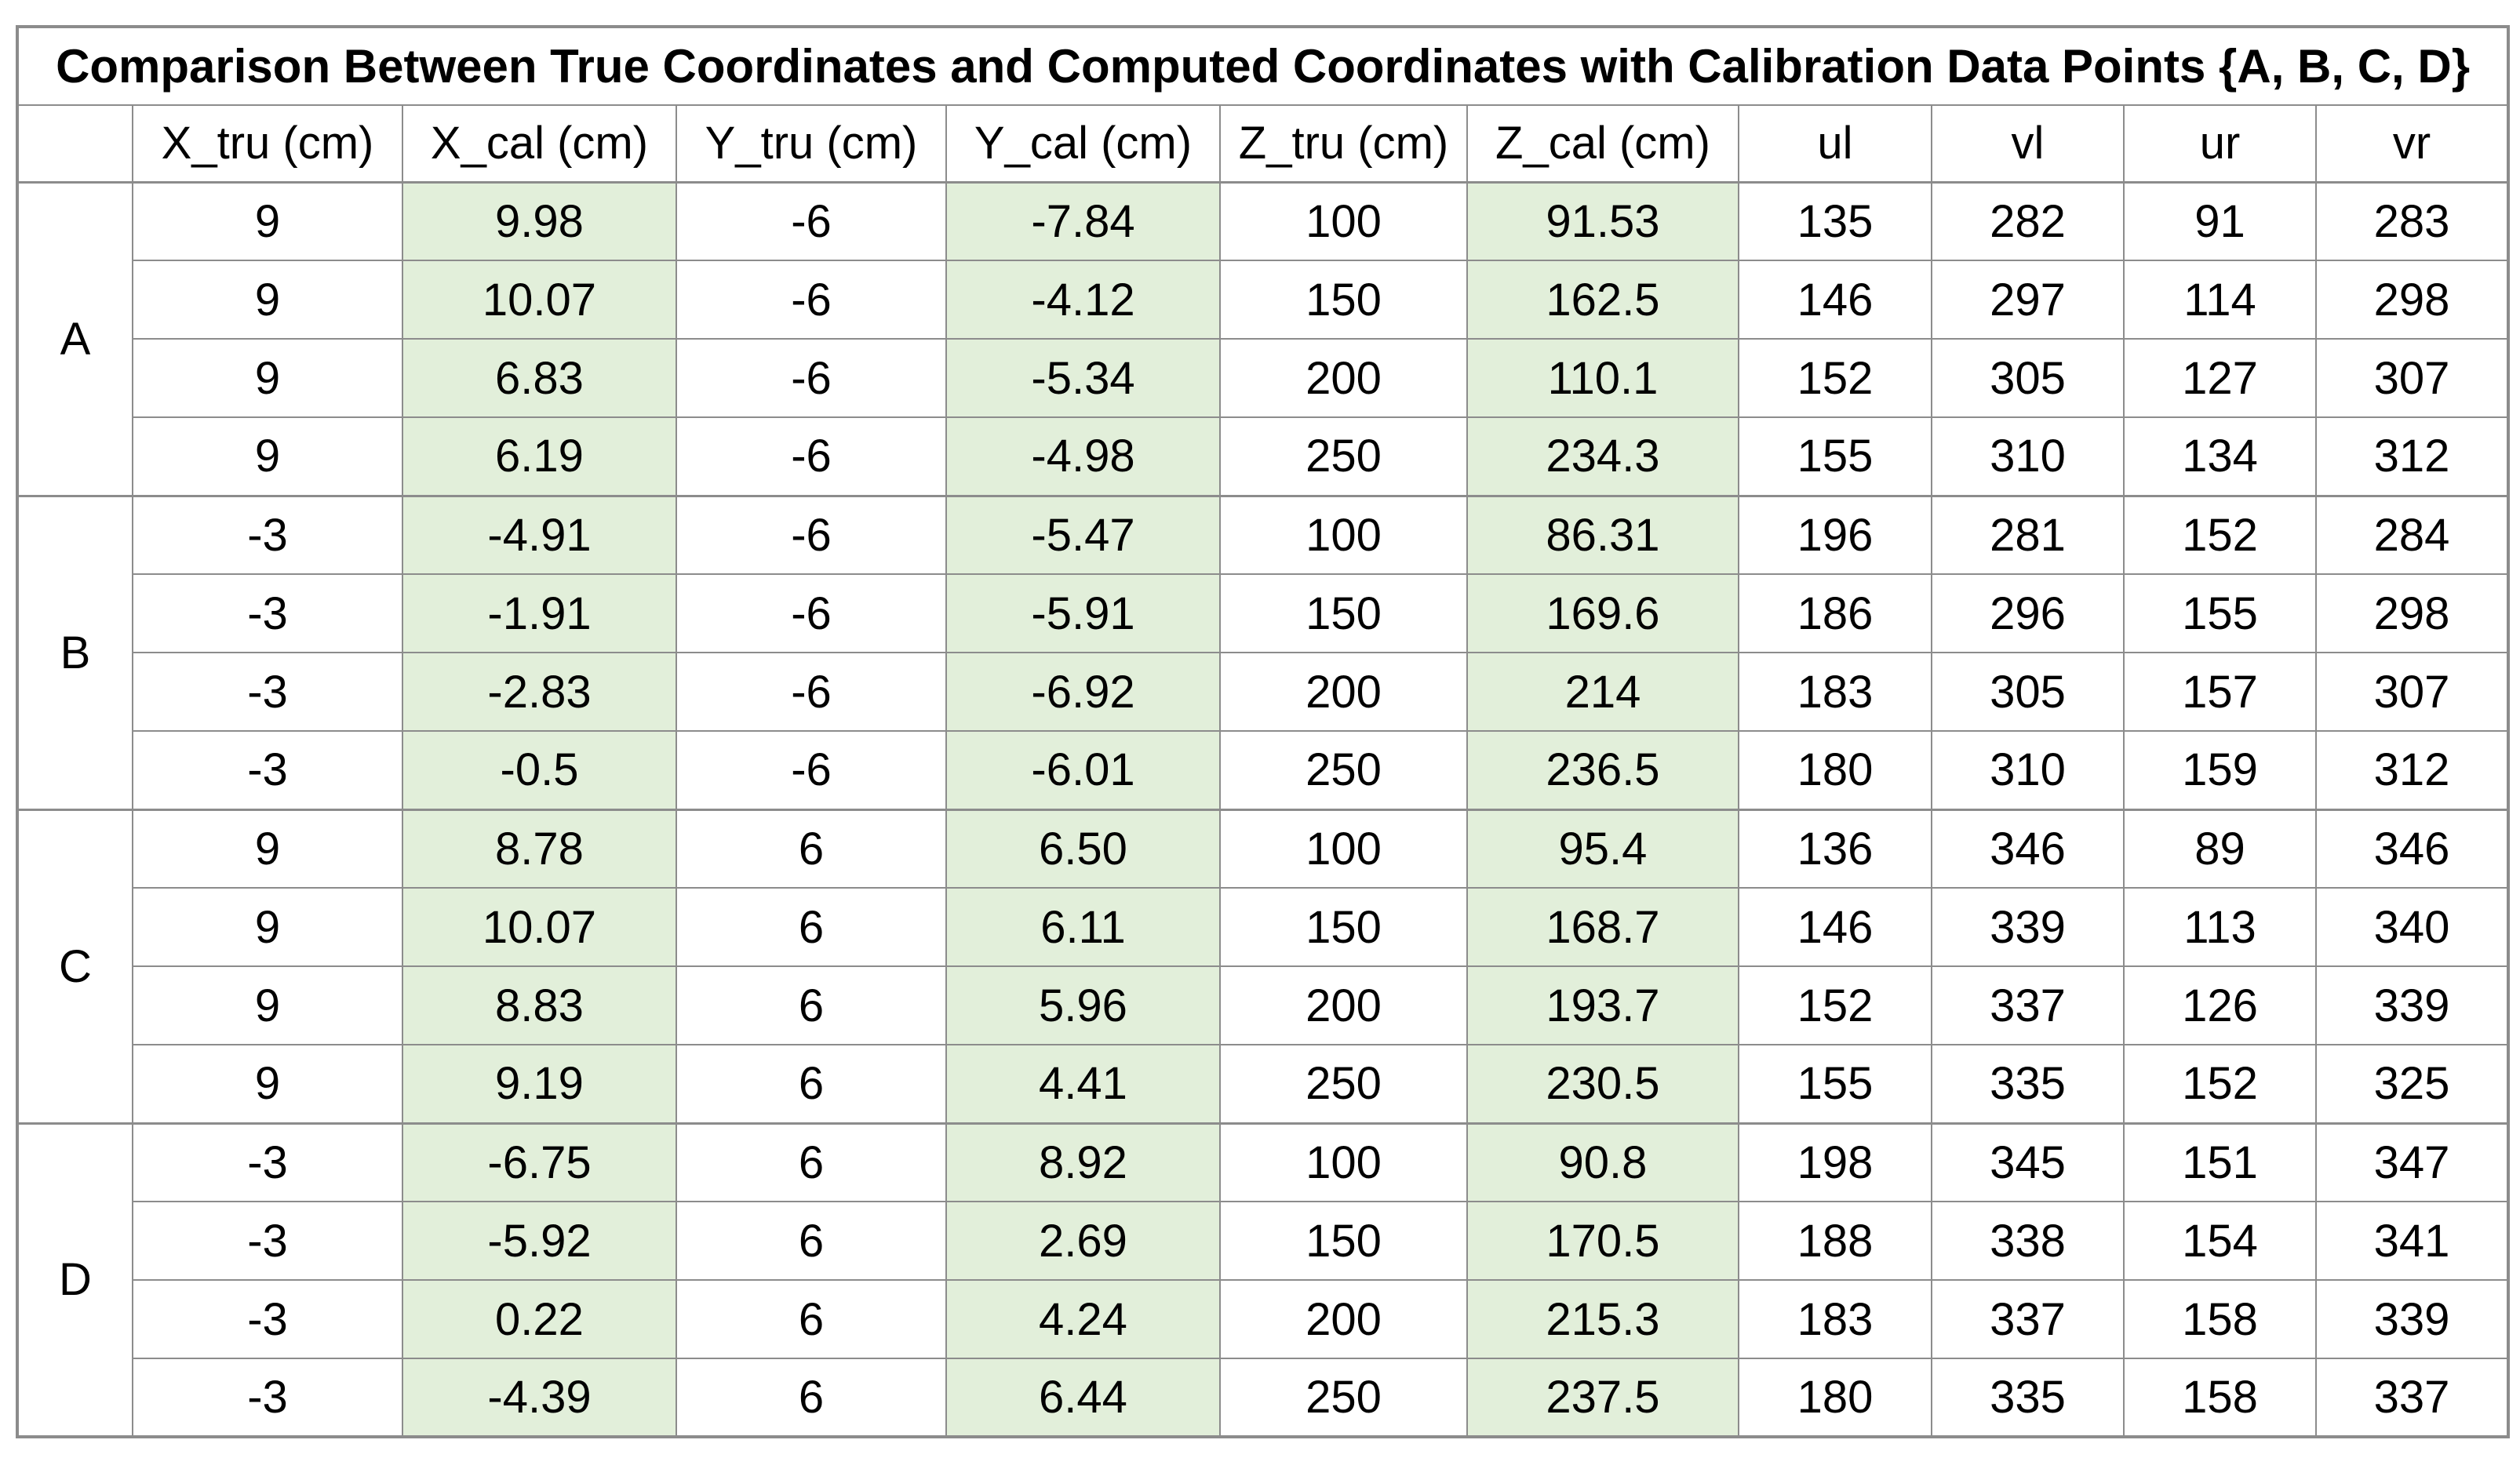 The image size is (2520, 1458). Describe the element at coordinates (2220, 143) in the screenshot. I see `column-header-ur: ur` at that location.